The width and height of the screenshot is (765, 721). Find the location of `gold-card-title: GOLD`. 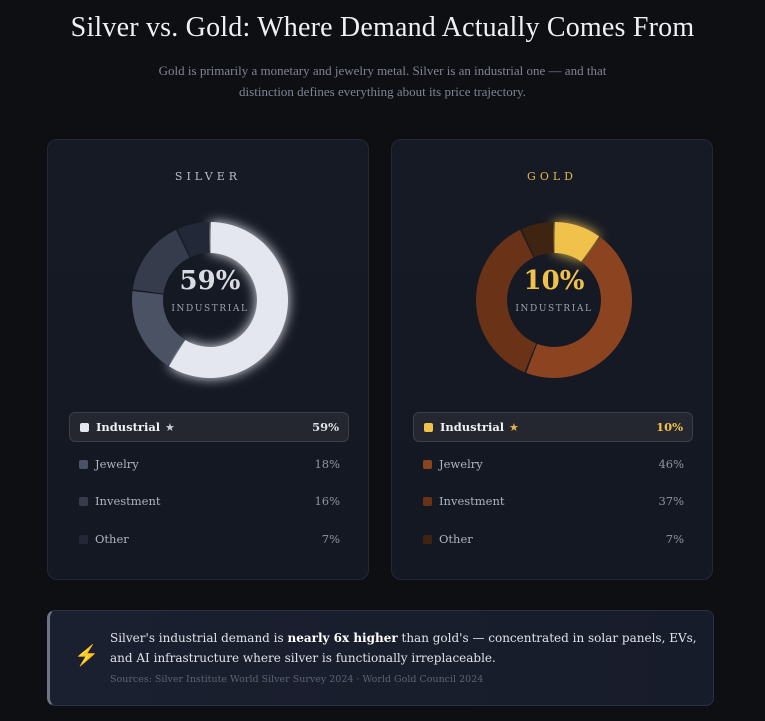

gold-card-title: GOLD is located at coordinates (552, 176).